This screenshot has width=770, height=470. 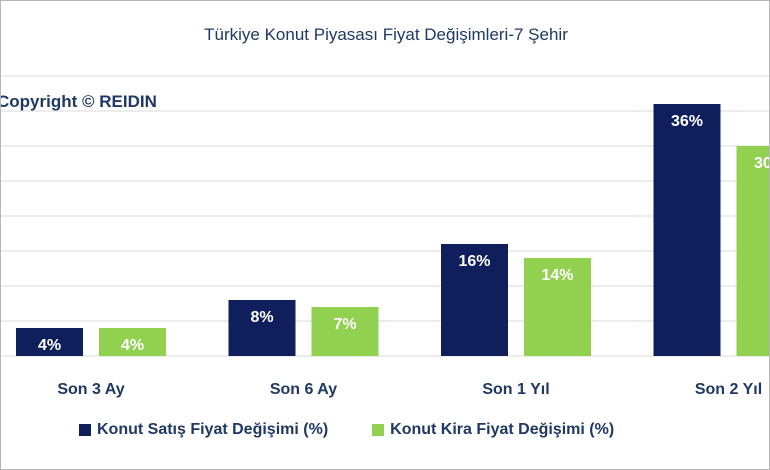 What do you see at coordinates (261, 317) in the screenshot?
I see `data-label: 8%` at bounding box center [261, 317].